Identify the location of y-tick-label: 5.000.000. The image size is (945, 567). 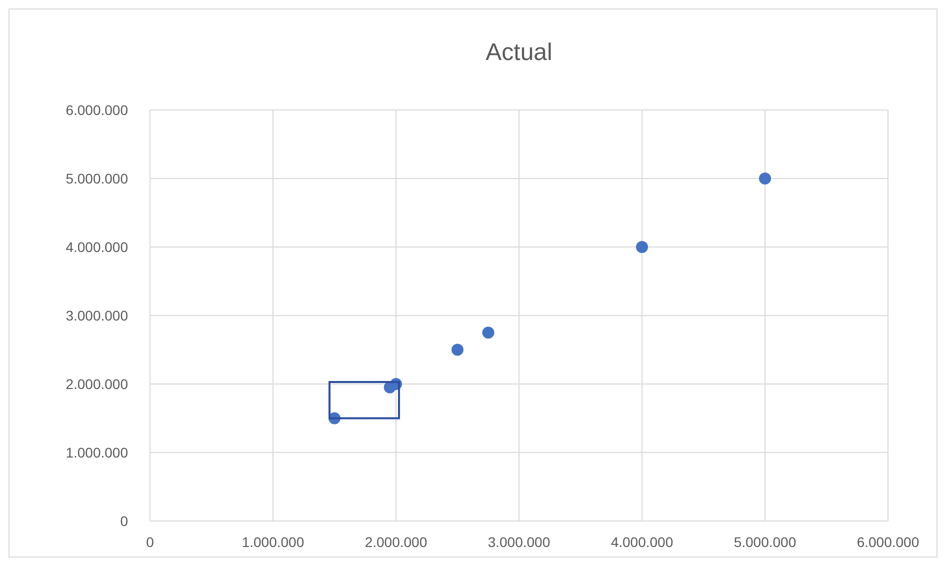
(97, 178).